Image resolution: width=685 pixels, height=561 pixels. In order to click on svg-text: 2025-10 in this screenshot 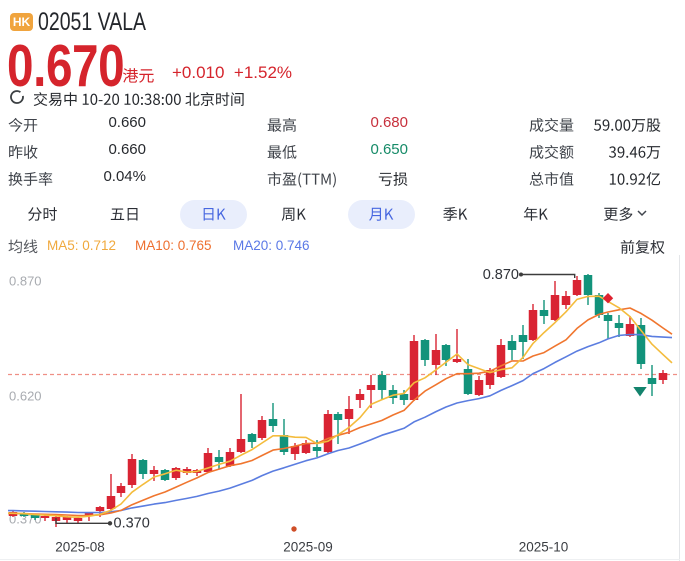, I will do `click(544, 547)`.